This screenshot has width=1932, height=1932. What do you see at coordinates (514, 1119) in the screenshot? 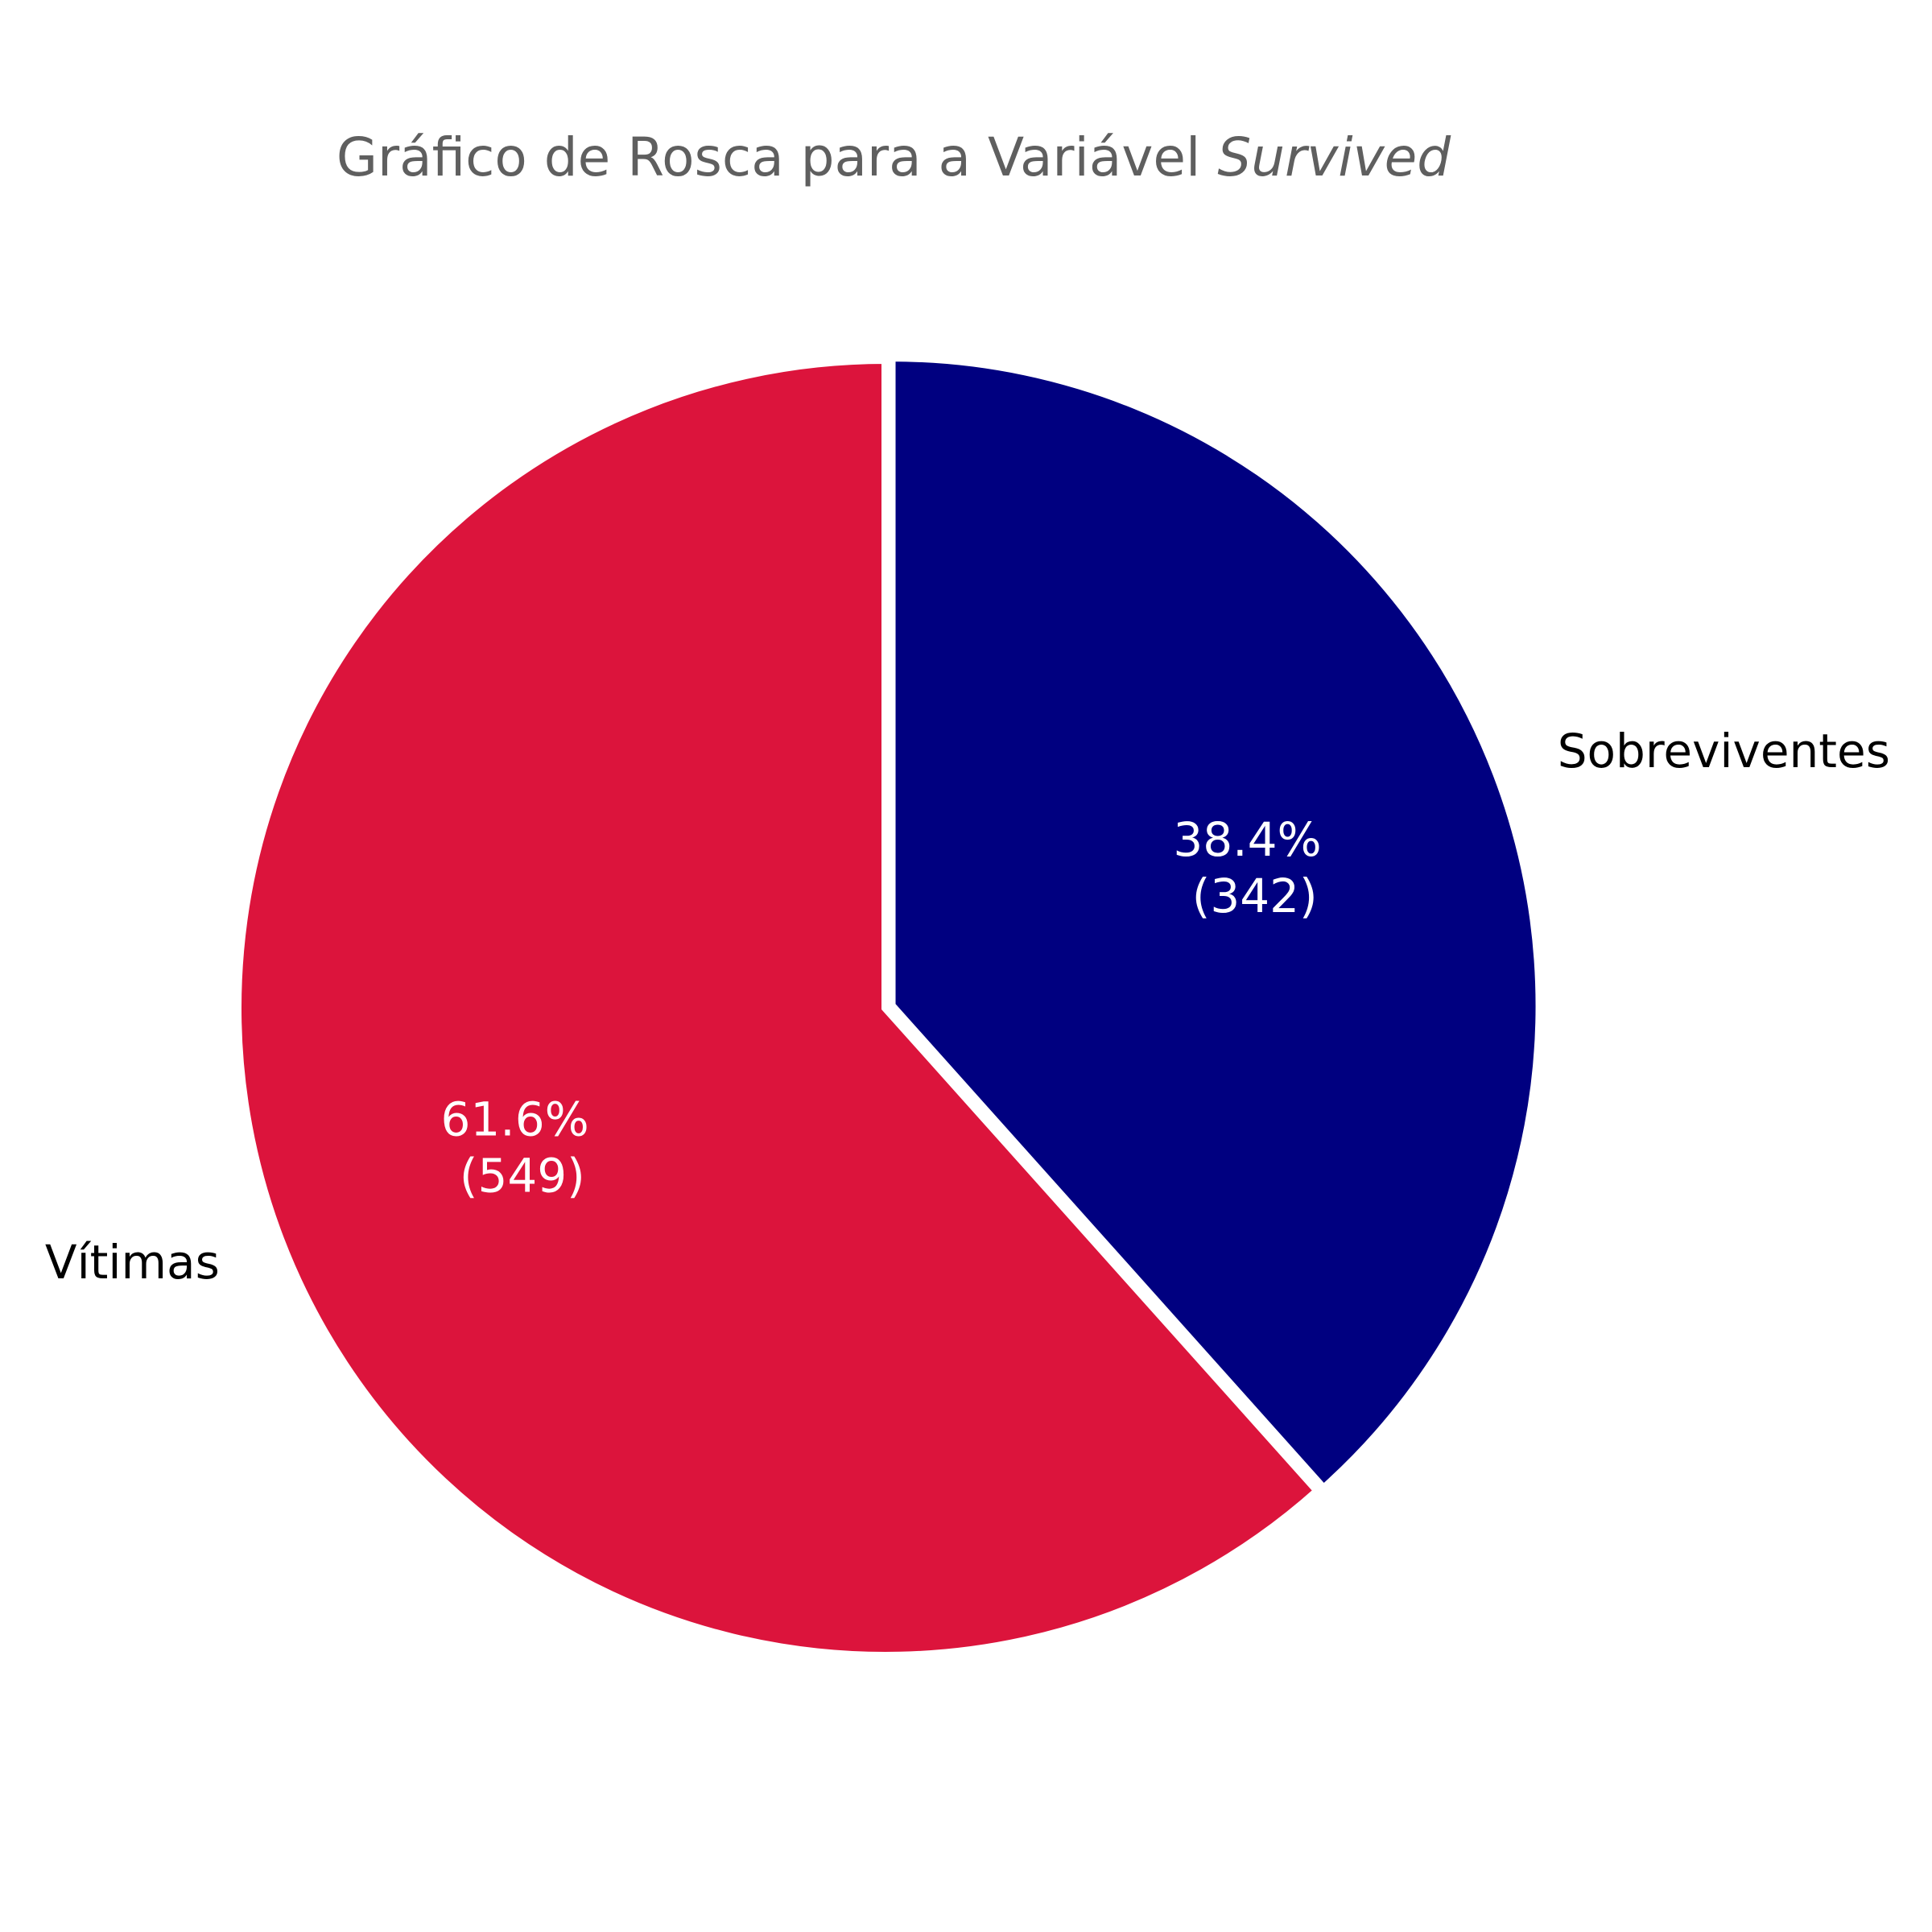
I see `slice-percent-vitimas: 61.6%` at bounding box center [514, 1119].